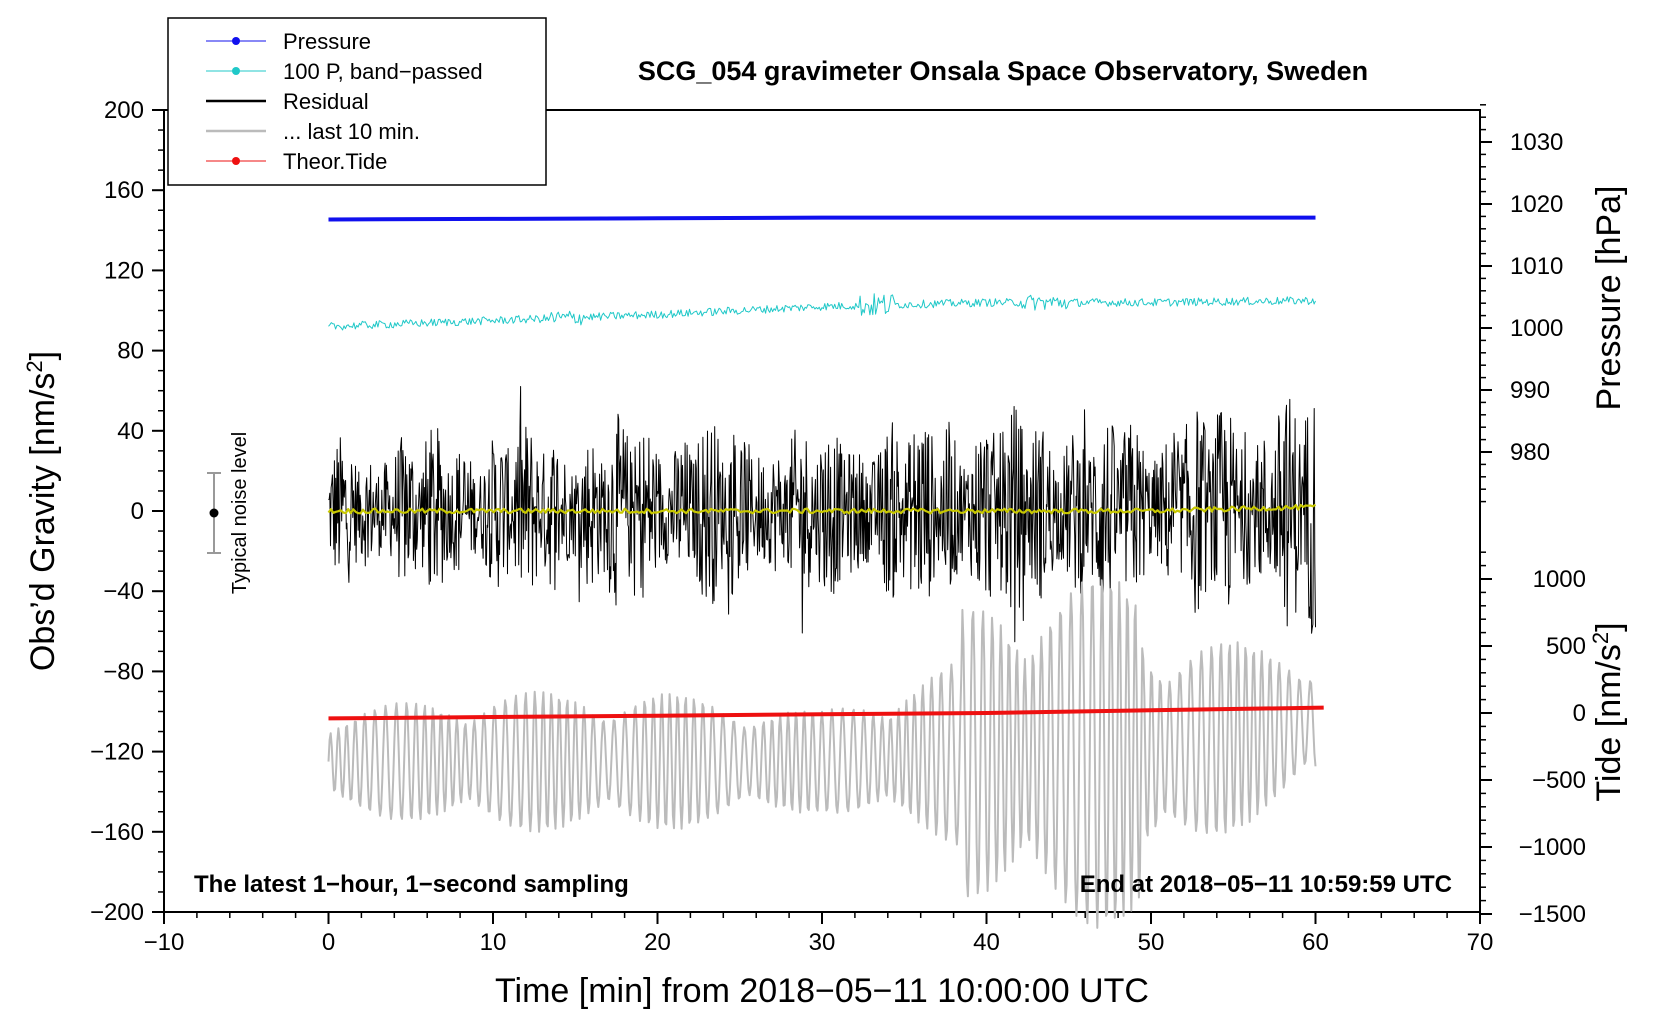 This screenshot has height=1020, width=1660. What do you see at coordinates (1315, 942) in the screenshot?
I see `x-tick-label: 60` at bounding box center [1315, 942].